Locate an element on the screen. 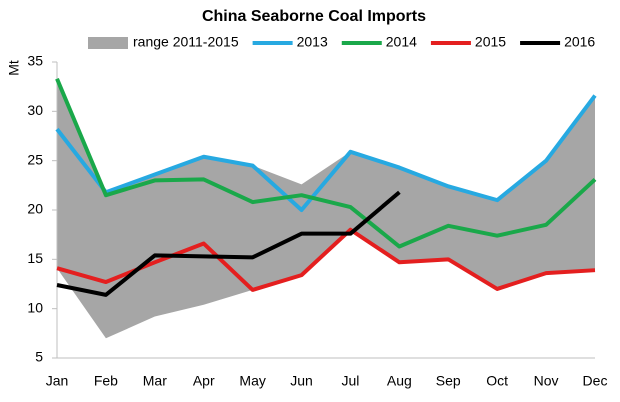 This screenshot has height=402, width=620. x-tick-label: Aug is located at coordinates (399, 381).